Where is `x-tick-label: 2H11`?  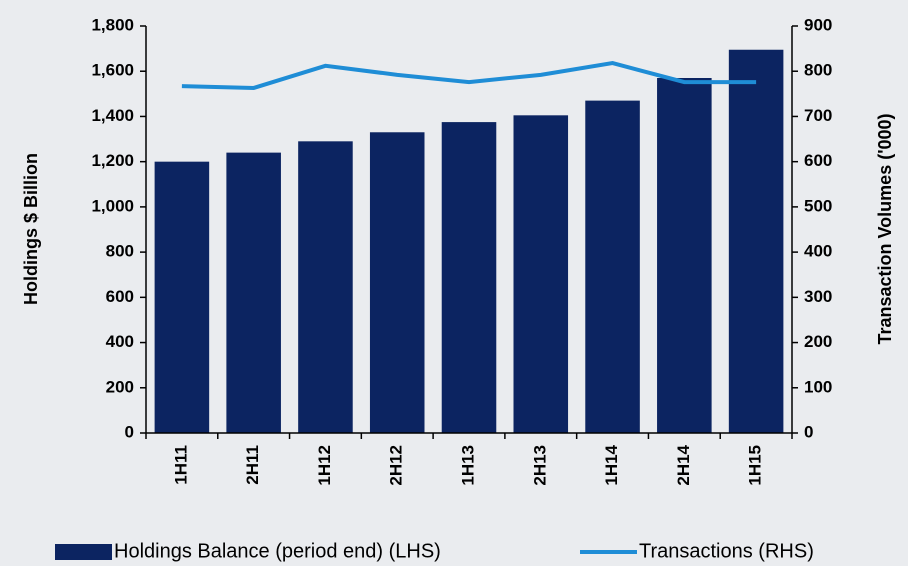 x-tick-label: 2H11 is located at coordinates (252, 465).